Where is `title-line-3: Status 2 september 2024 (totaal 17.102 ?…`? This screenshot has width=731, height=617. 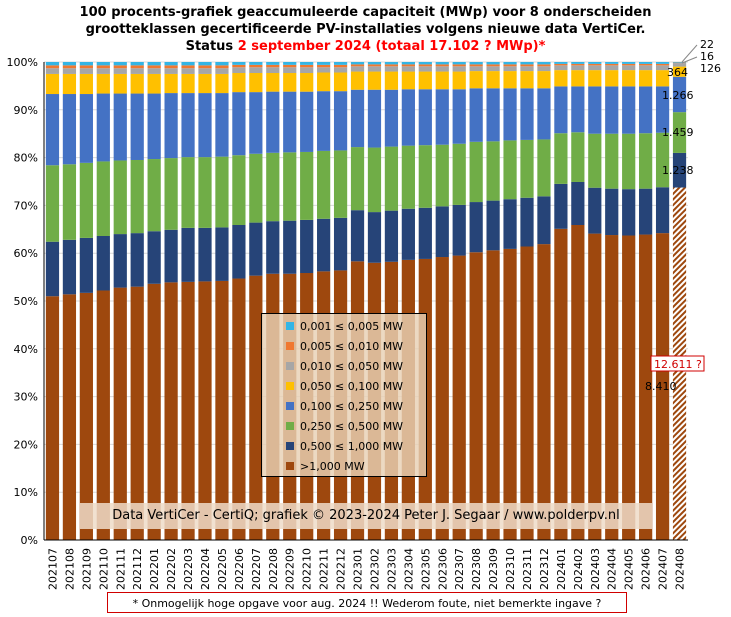 title-line-3: Status 2 september 2024 (totaal 17.102 ?… is located at coordinates (365, 46).